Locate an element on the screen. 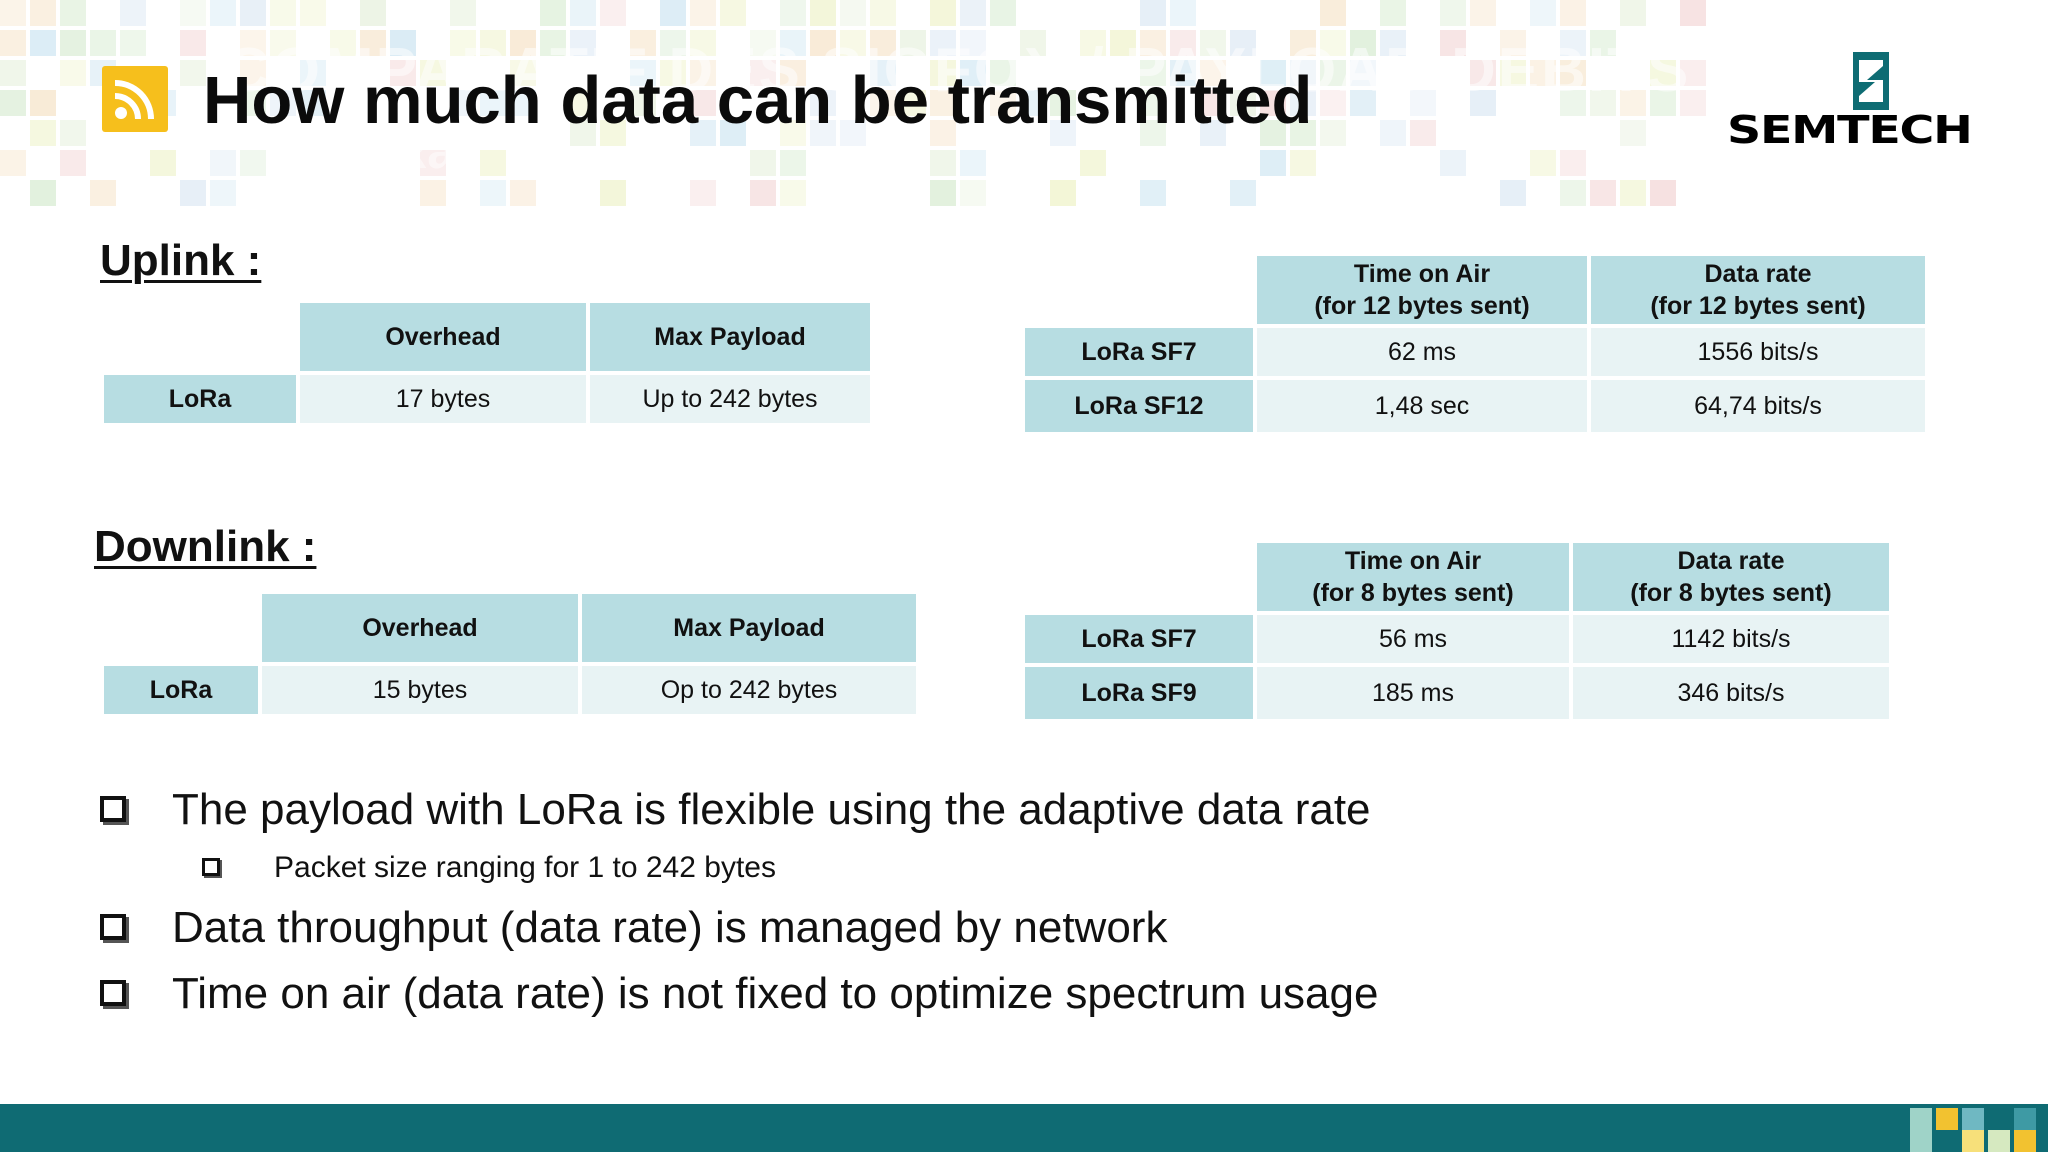 The width and height of the screenshot is (2048, 1152). footer-bar is located at coordinates (1024, 1128).